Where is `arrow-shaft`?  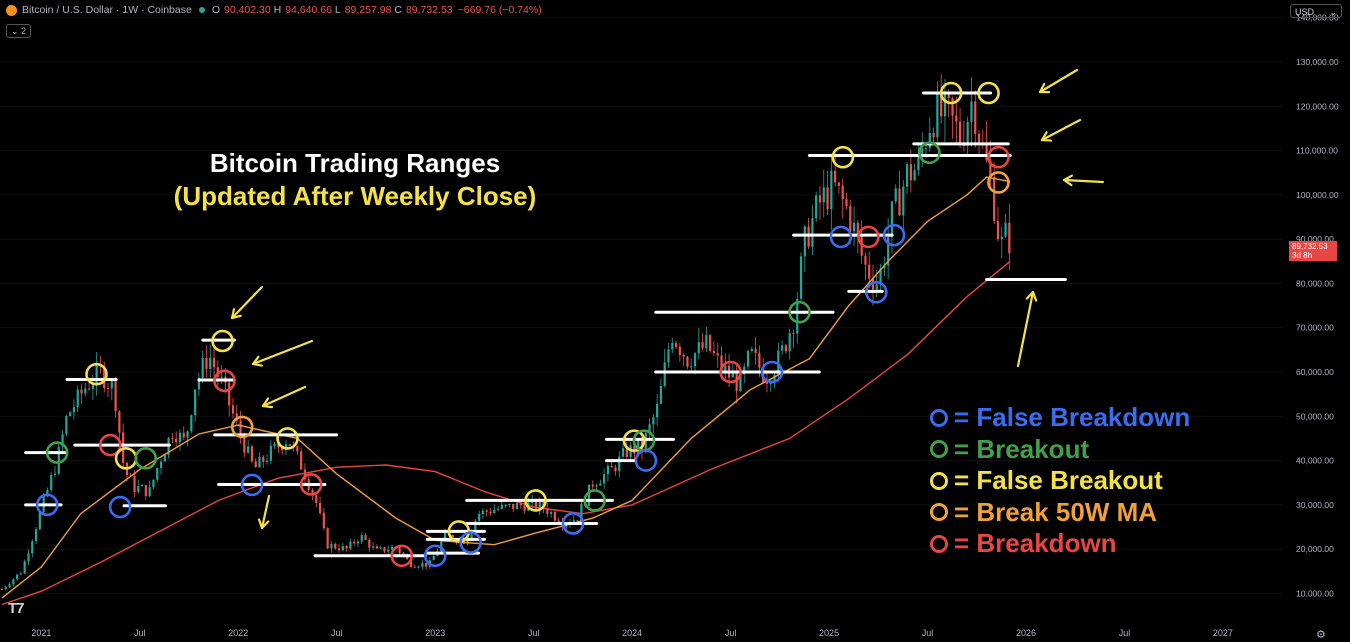 arrow-shaft is located at coordinates (1025, 329).